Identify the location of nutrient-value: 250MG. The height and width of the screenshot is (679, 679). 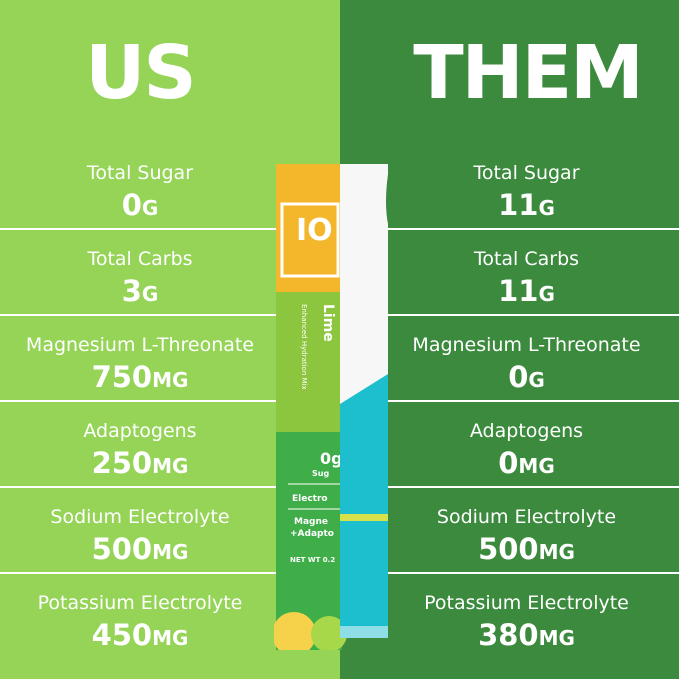
(155, 463).